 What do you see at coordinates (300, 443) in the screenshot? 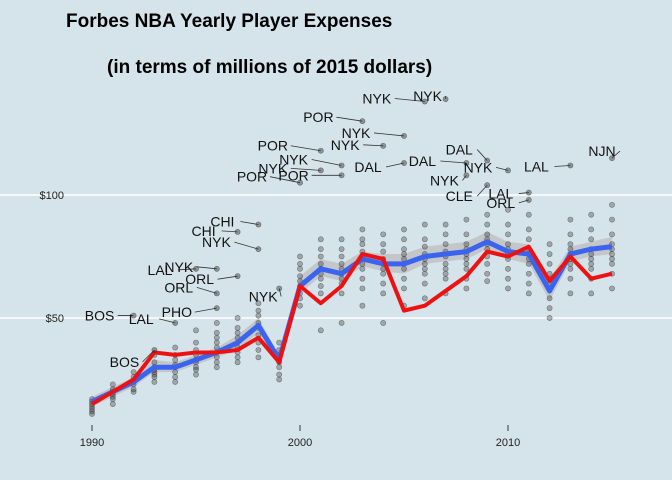
I see `x-tick-label: 2000` at bounding box center [300, 443].